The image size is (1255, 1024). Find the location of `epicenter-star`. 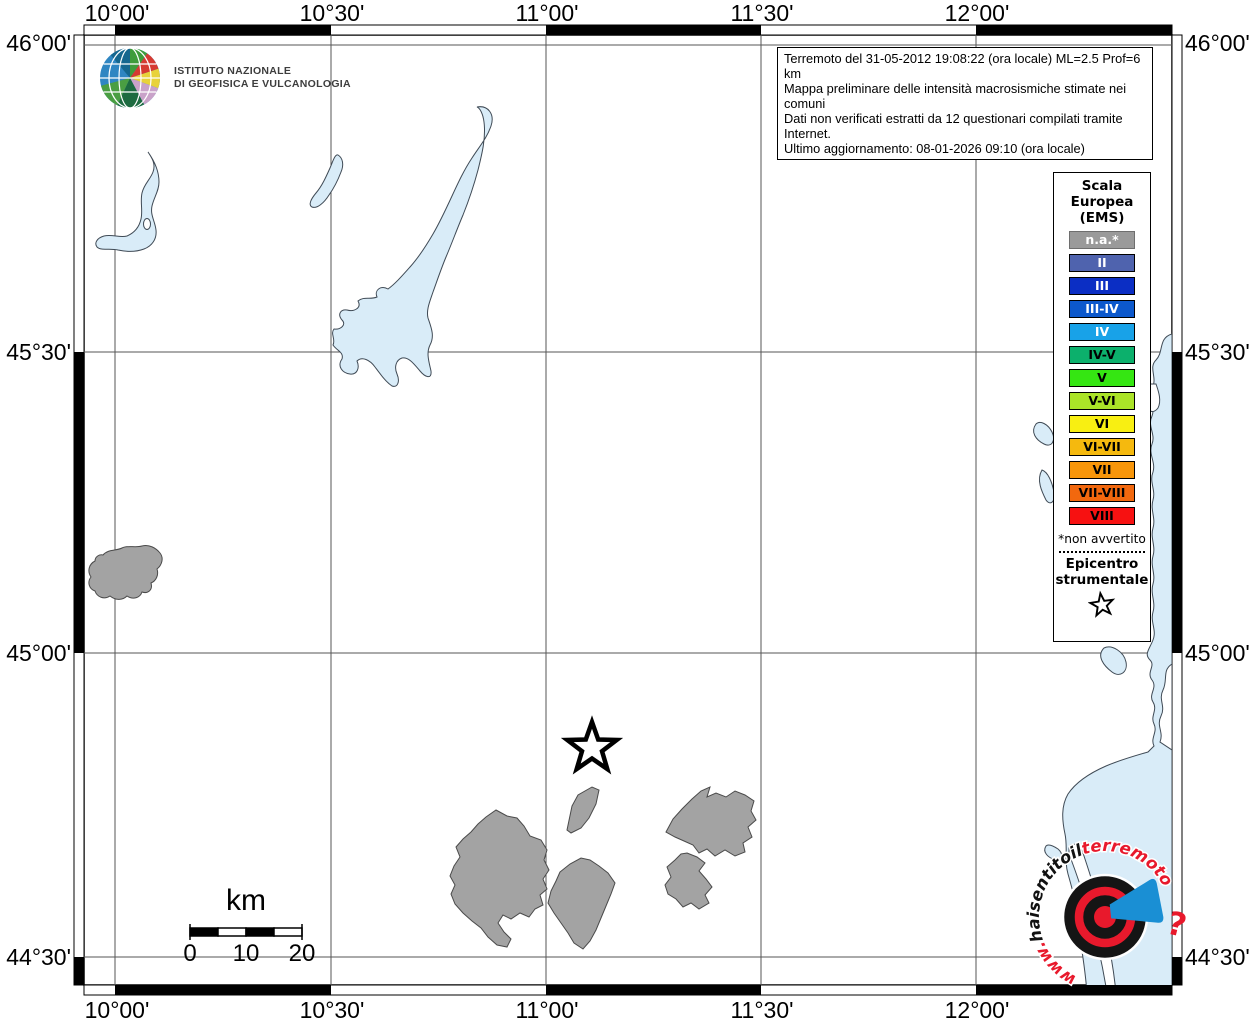

epicenter-star is located at coordinates (592, 745).